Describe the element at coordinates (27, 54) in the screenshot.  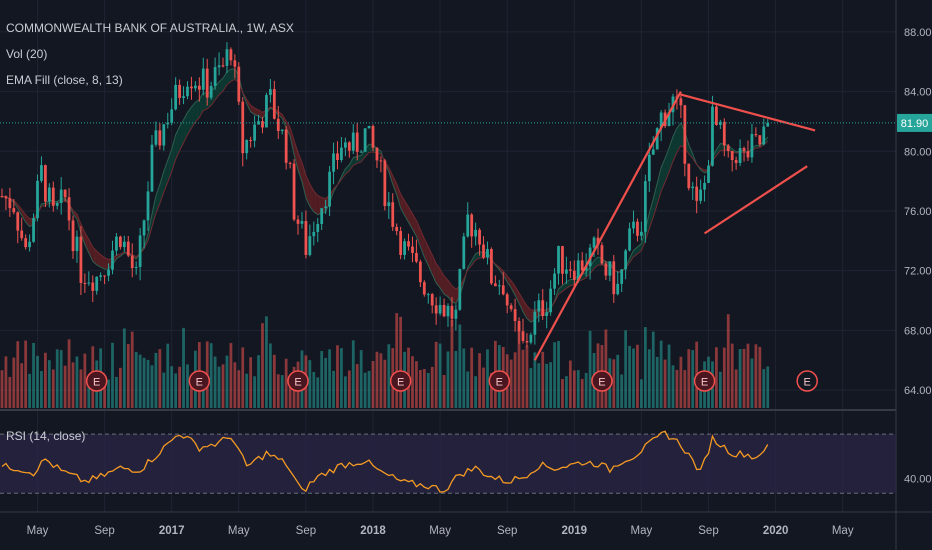
I see `volume-legend: Vol (20)` at that location.